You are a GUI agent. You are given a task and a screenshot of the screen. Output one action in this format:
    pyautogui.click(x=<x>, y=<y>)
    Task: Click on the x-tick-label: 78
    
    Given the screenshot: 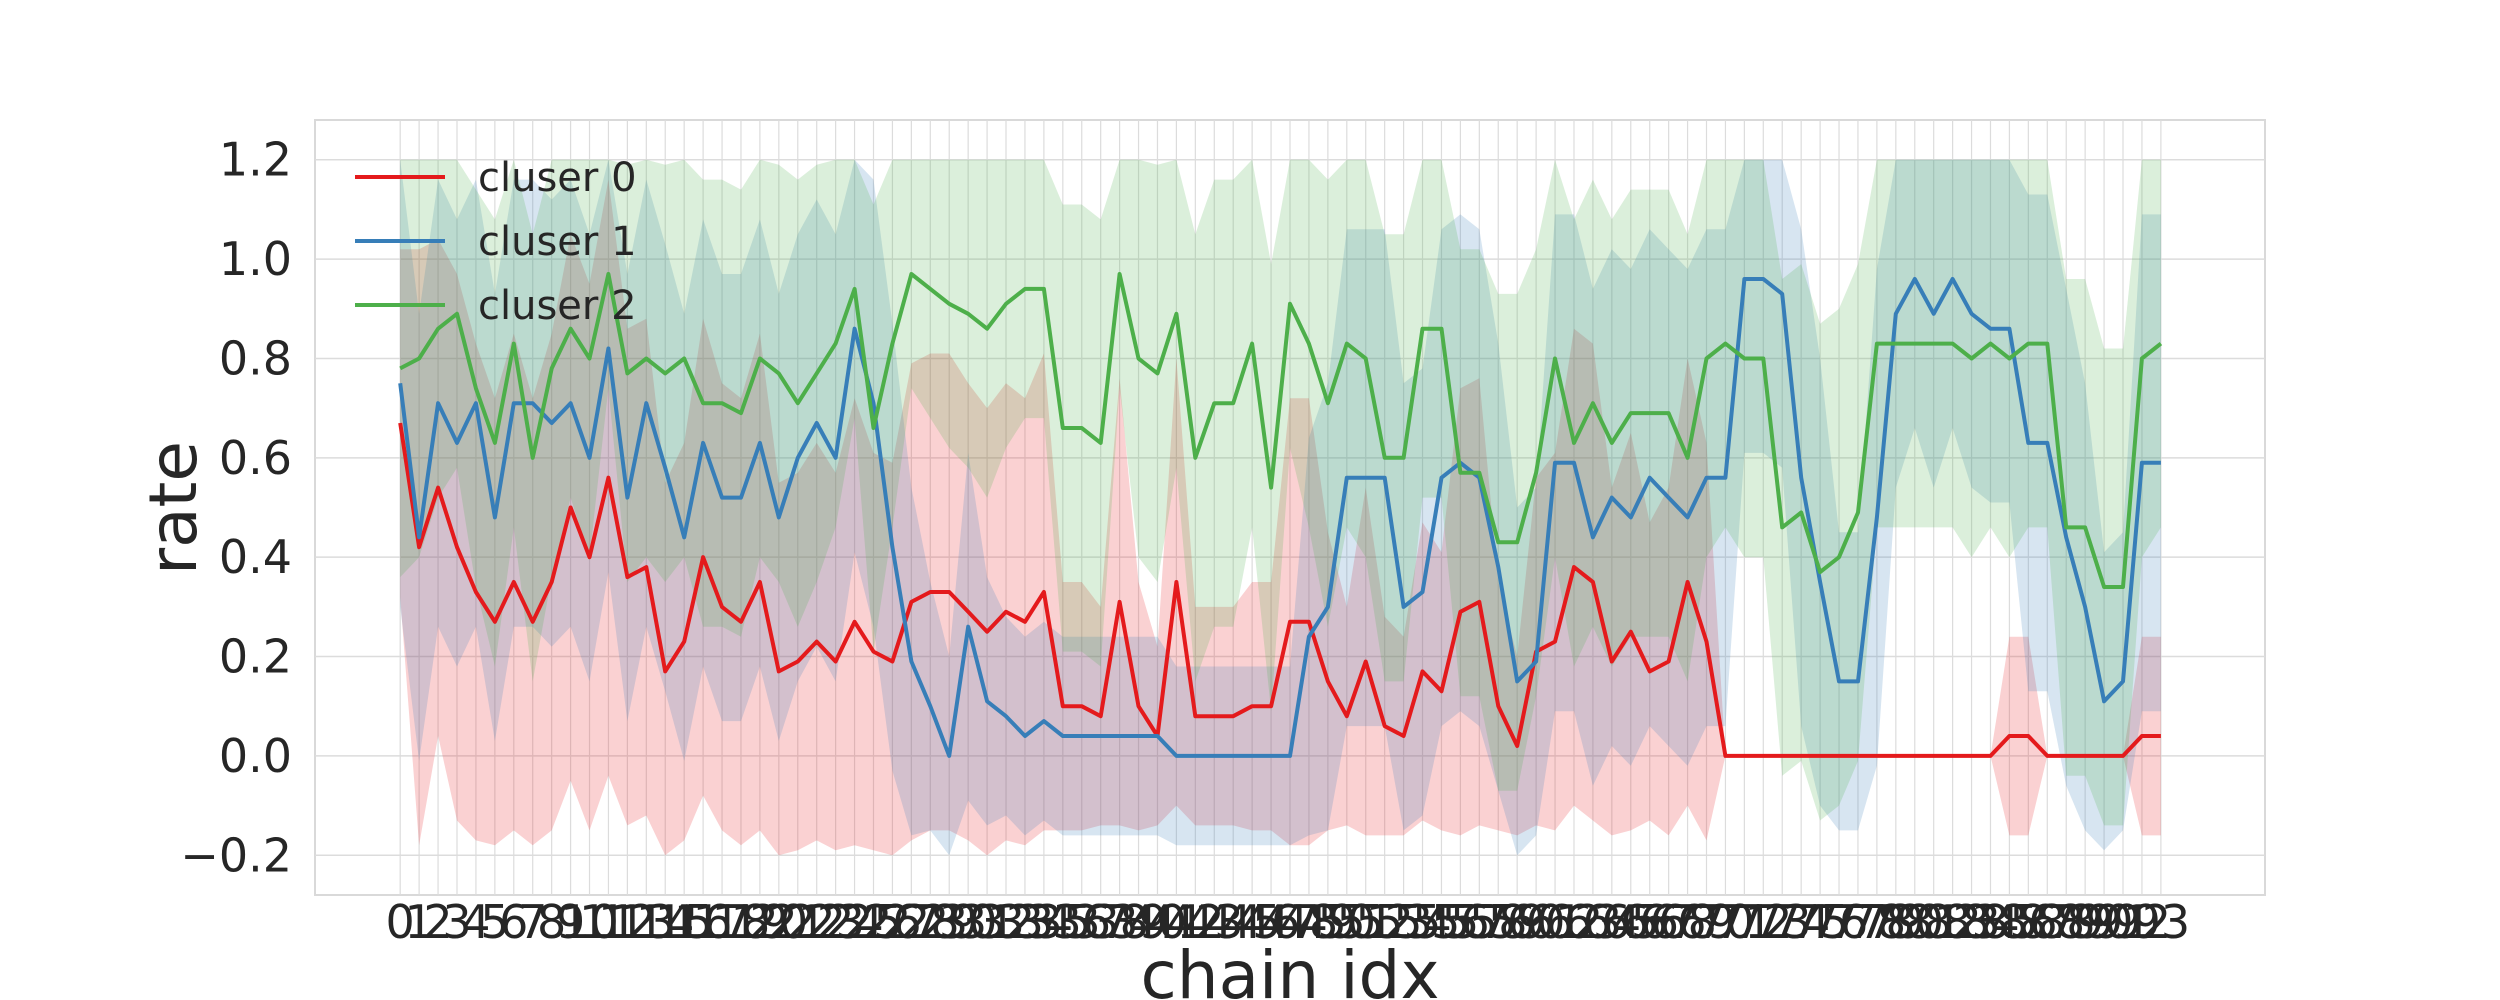 What is the action you would take?
    pyautogui.click(x=1877, y=922)
    